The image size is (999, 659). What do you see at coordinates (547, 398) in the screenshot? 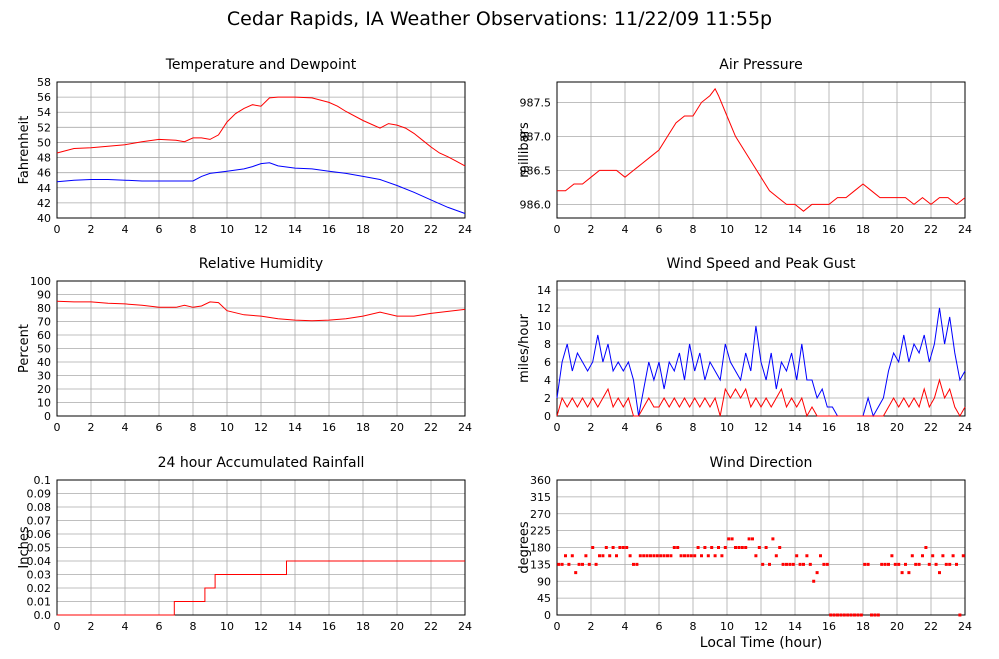
I see `y-tick-label: 2` at bounding box center [547, 398].